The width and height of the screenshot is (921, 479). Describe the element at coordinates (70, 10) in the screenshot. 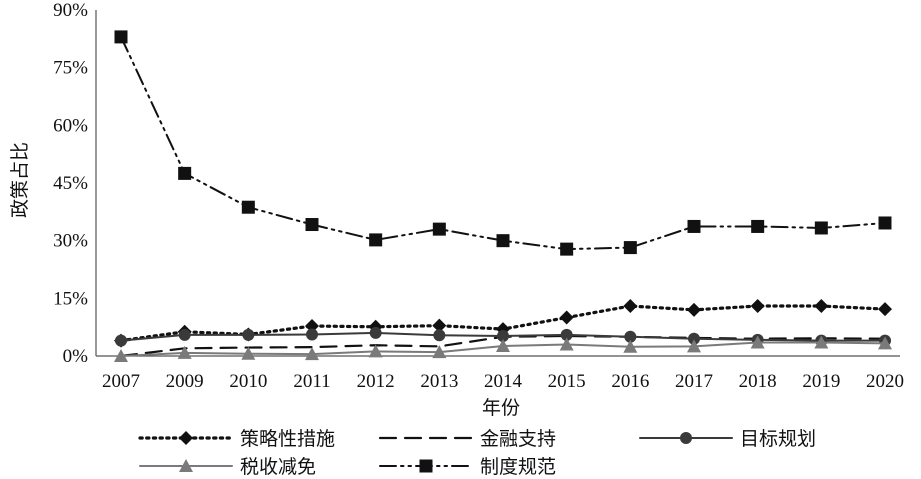

I see `y-tick-label: 90%` at that location.